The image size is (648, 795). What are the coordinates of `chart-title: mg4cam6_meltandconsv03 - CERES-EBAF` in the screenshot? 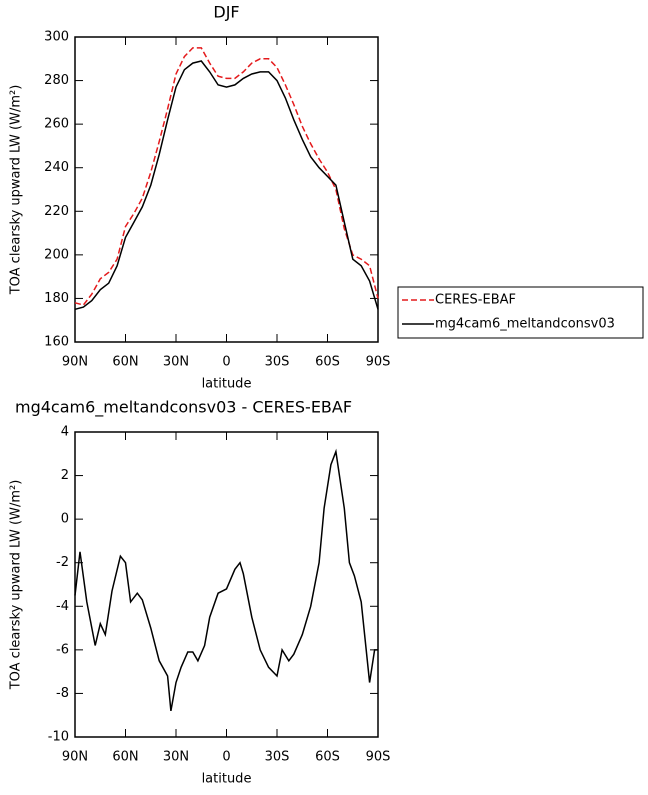 It's located at (183, 408).